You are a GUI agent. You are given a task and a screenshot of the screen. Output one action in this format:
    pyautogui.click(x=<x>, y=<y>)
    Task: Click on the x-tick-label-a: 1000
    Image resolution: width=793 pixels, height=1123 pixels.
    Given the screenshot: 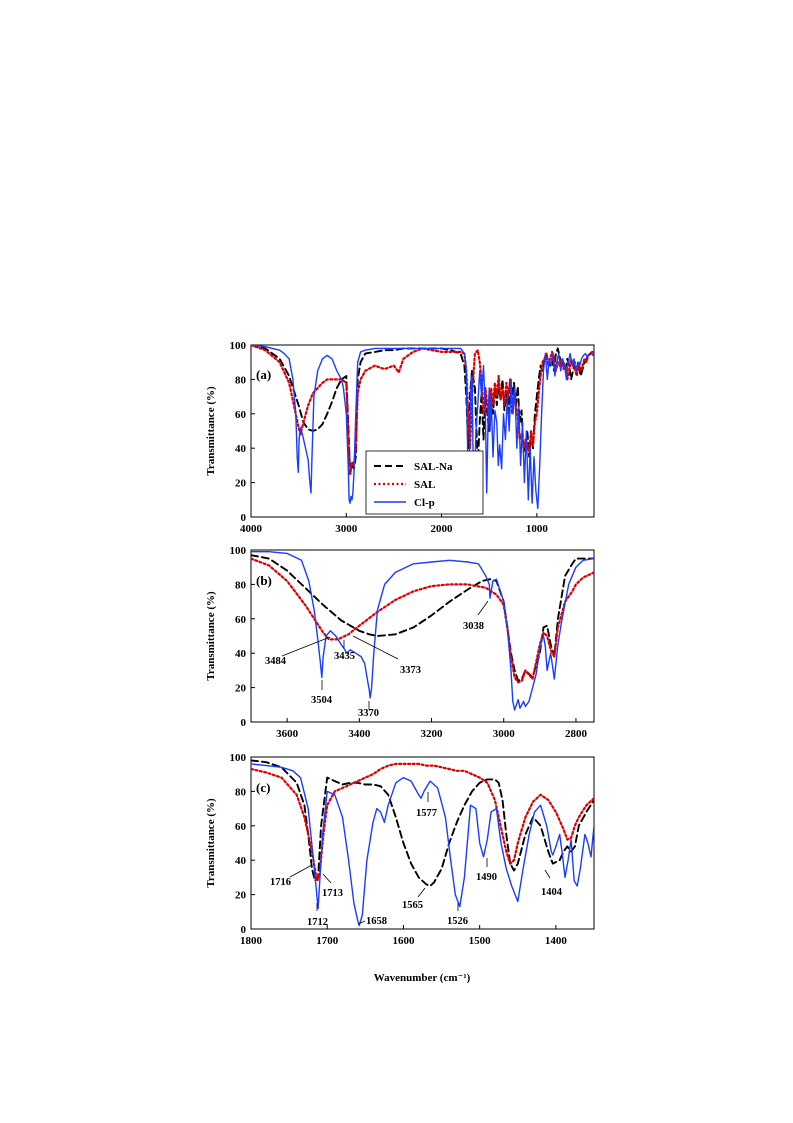 What is the action you would take?
    pyautogui.click(x=537, y=529)
    